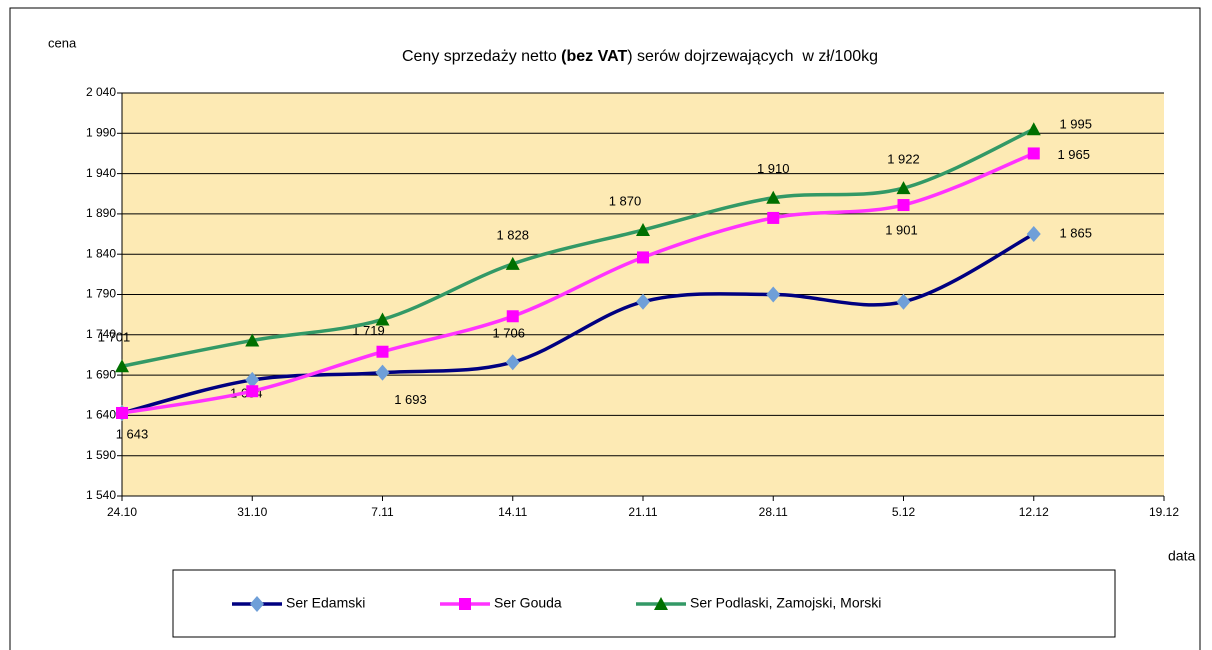 The height and width of the screenshot is (650, 1212). I want to click on y-tick-label: 1 640, so click(101, 415).